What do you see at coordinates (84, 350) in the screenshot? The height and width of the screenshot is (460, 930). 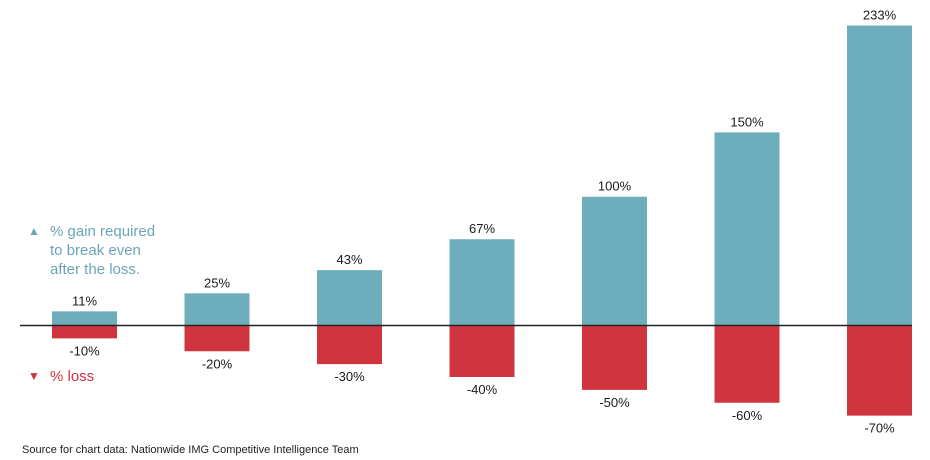 I see `loss-label-1: -10%` at bounding box center [84, 350].